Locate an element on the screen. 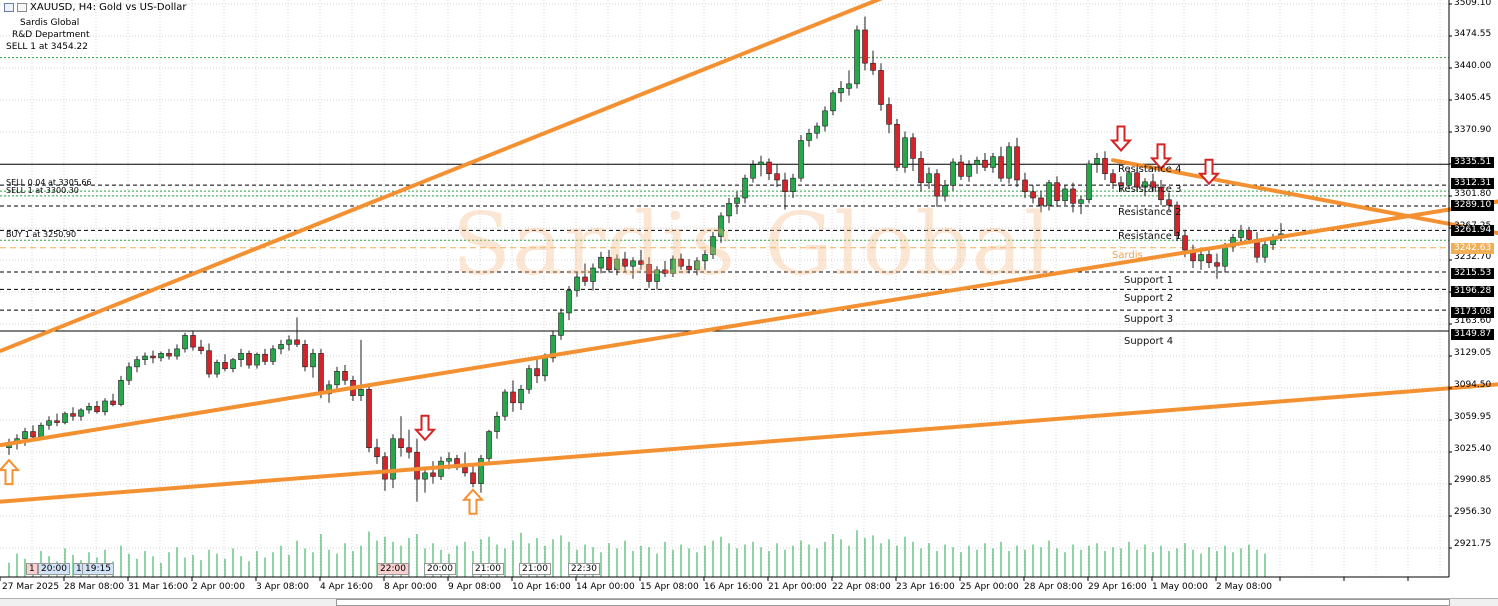  x-tick: 31 Mar 16:00 is located at coordinates (158, 587).